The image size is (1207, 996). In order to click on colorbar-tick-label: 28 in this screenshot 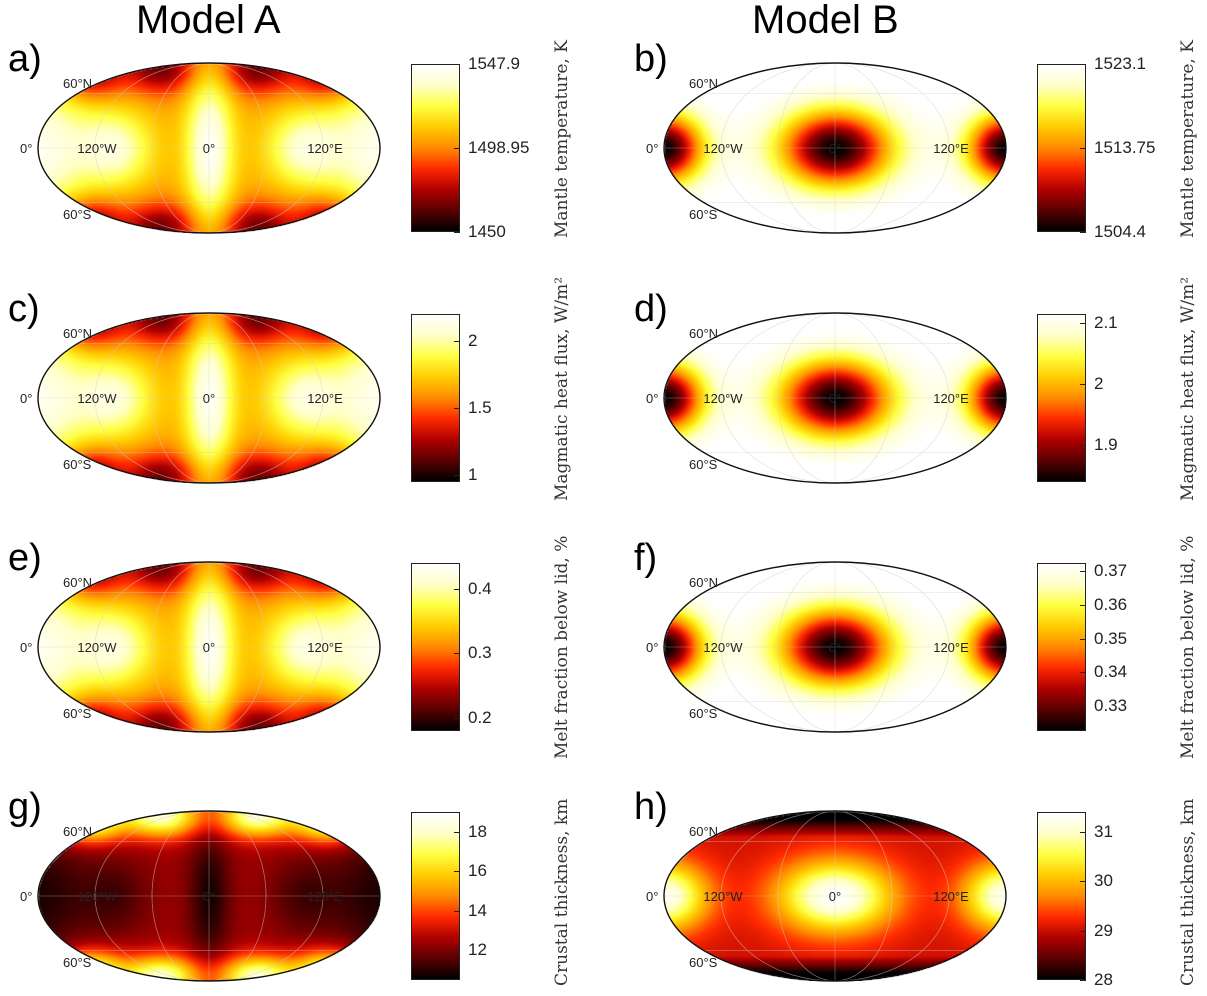, I will do `click(1103, 979)`.